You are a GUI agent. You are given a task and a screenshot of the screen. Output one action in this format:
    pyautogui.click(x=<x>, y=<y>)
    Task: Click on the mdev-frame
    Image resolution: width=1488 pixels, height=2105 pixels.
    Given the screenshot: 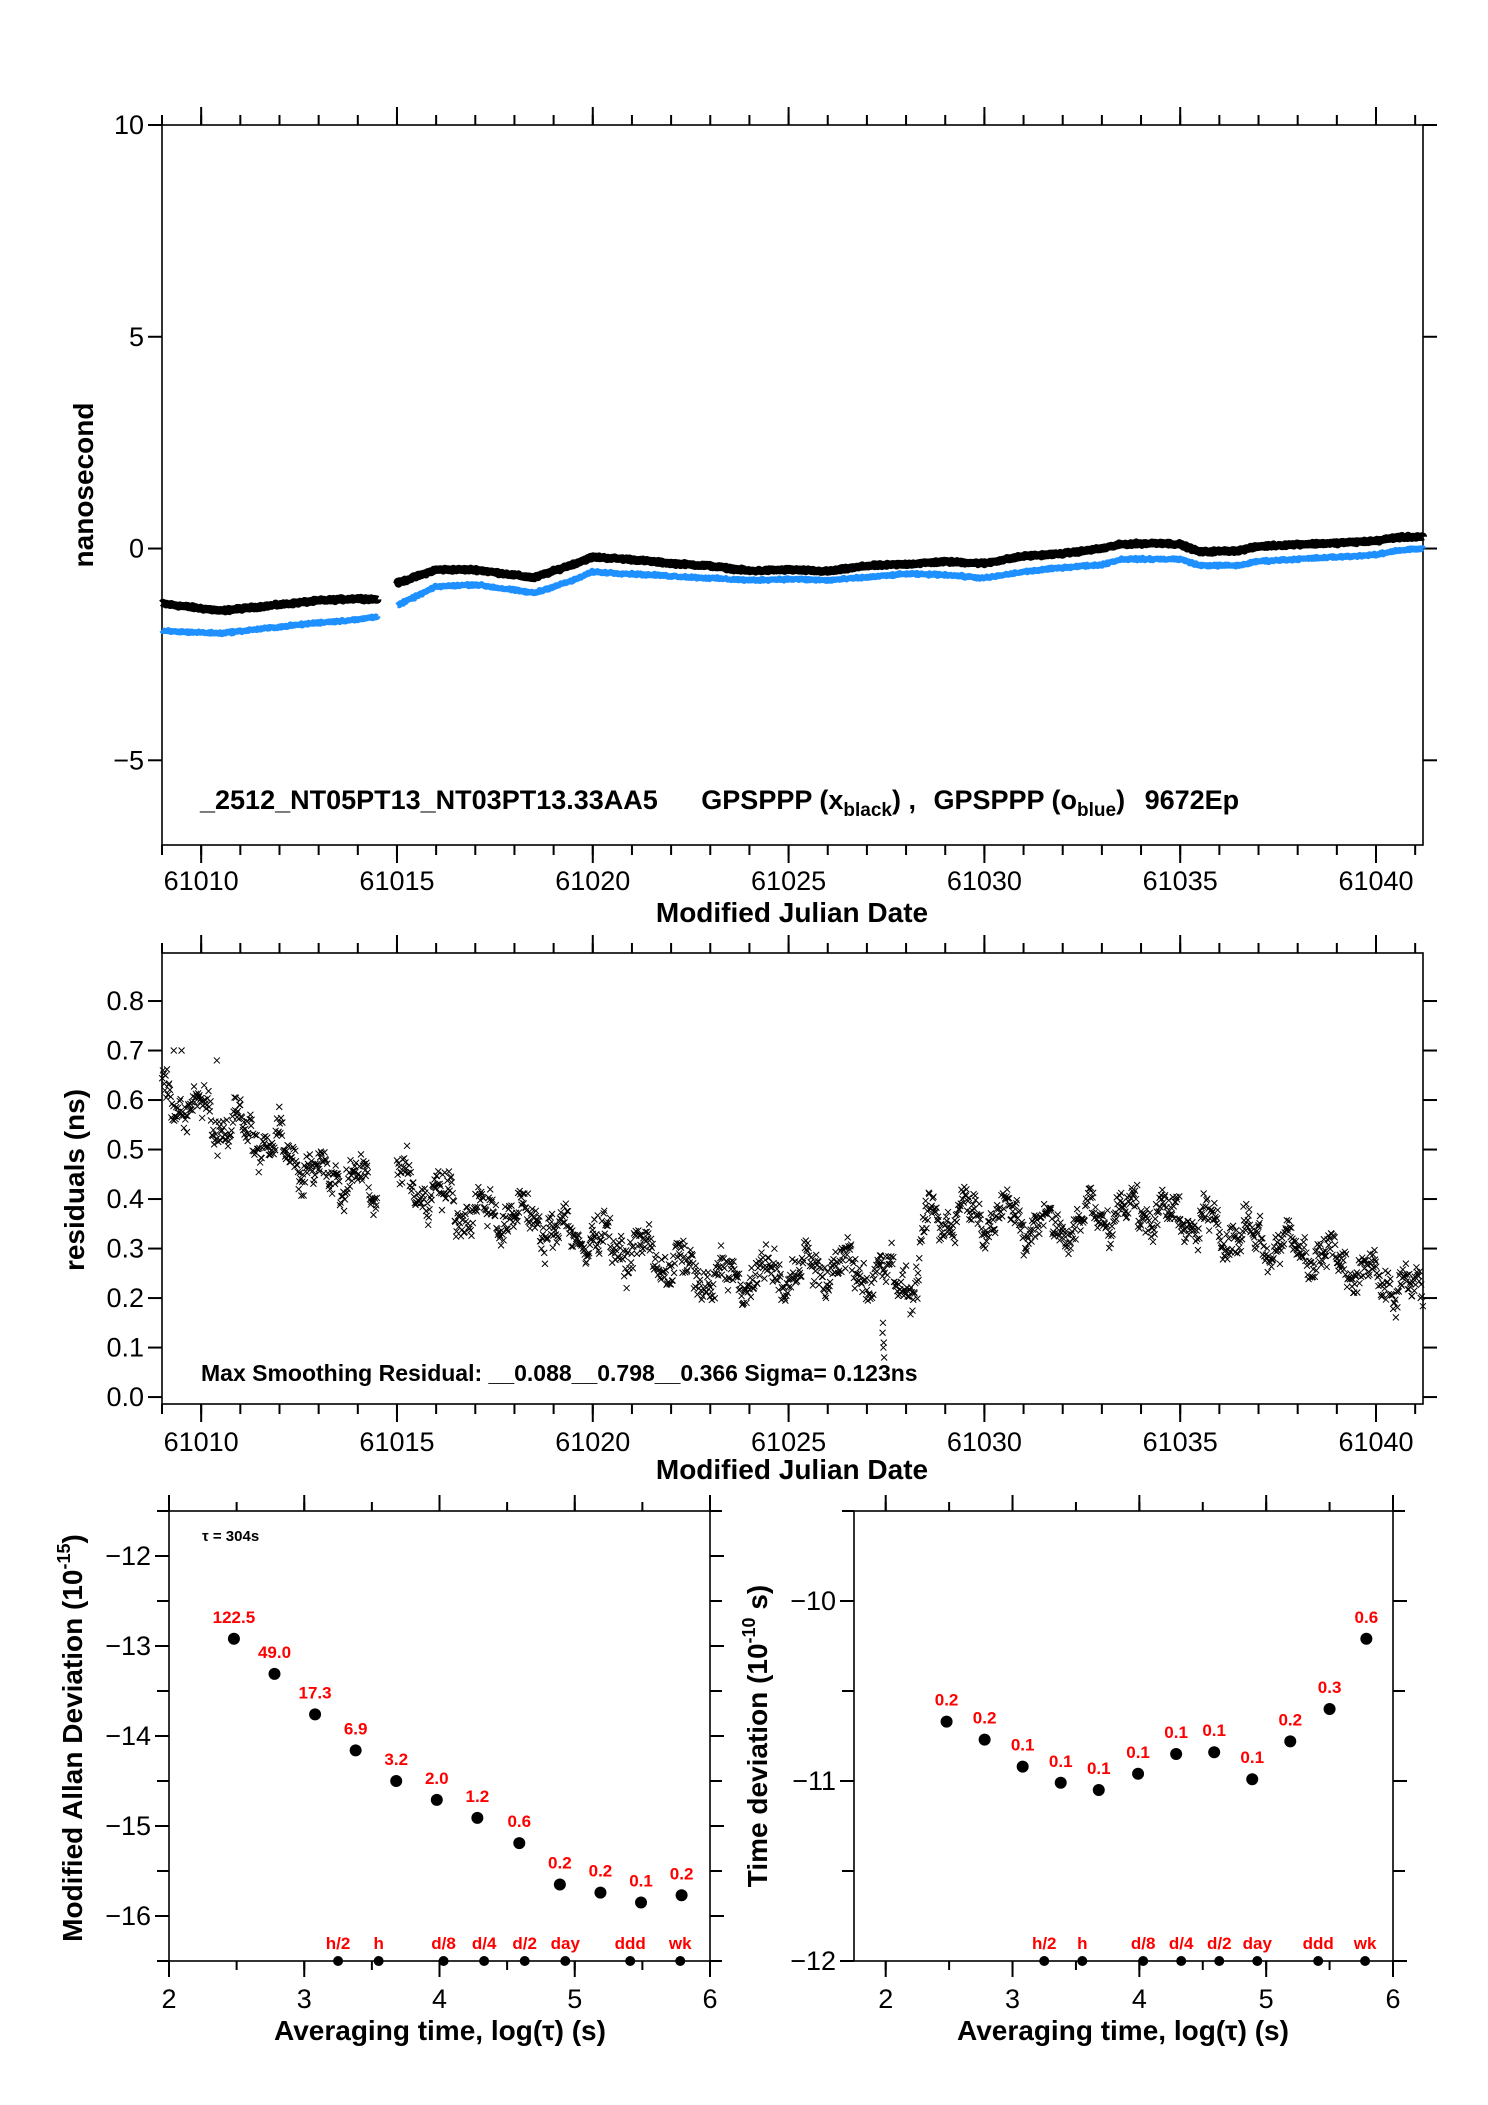 What is the action you would take?
    pyautogui.click(x=439, y=1736)
    